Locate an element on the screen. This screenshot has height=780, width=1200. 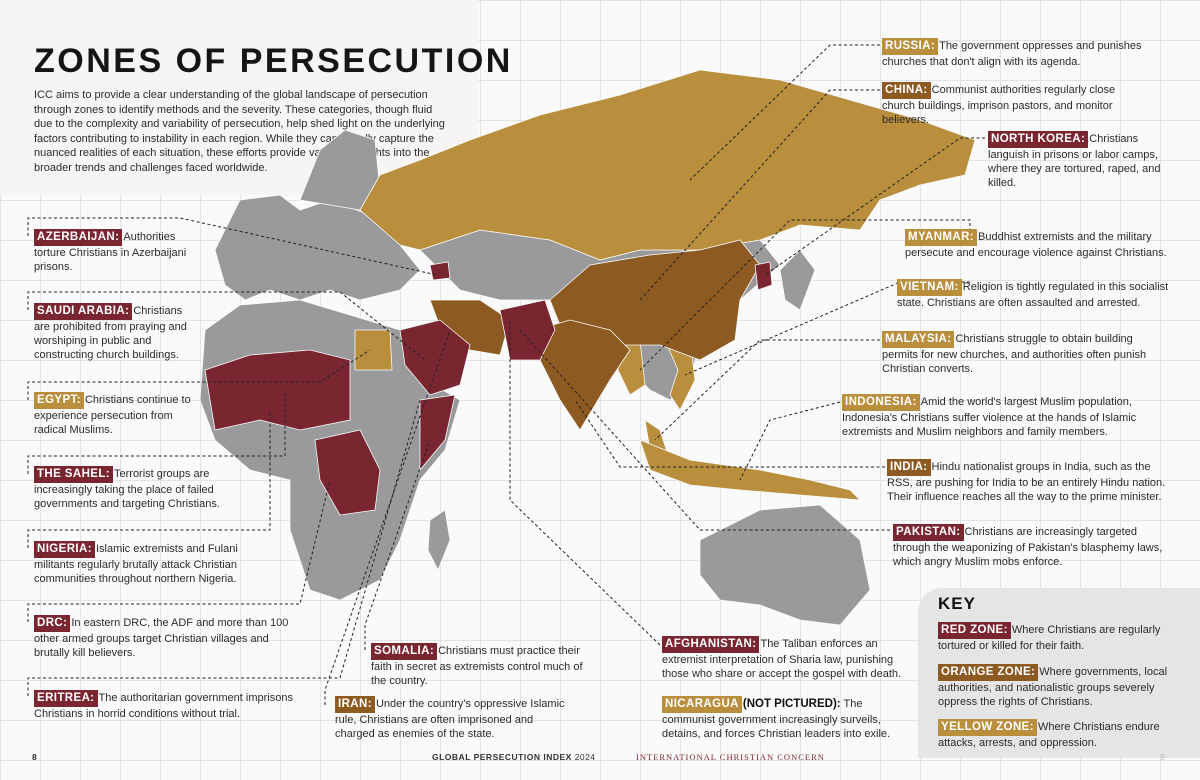
eritrea-label: ERITREA: is located at coordinates (66, 698).